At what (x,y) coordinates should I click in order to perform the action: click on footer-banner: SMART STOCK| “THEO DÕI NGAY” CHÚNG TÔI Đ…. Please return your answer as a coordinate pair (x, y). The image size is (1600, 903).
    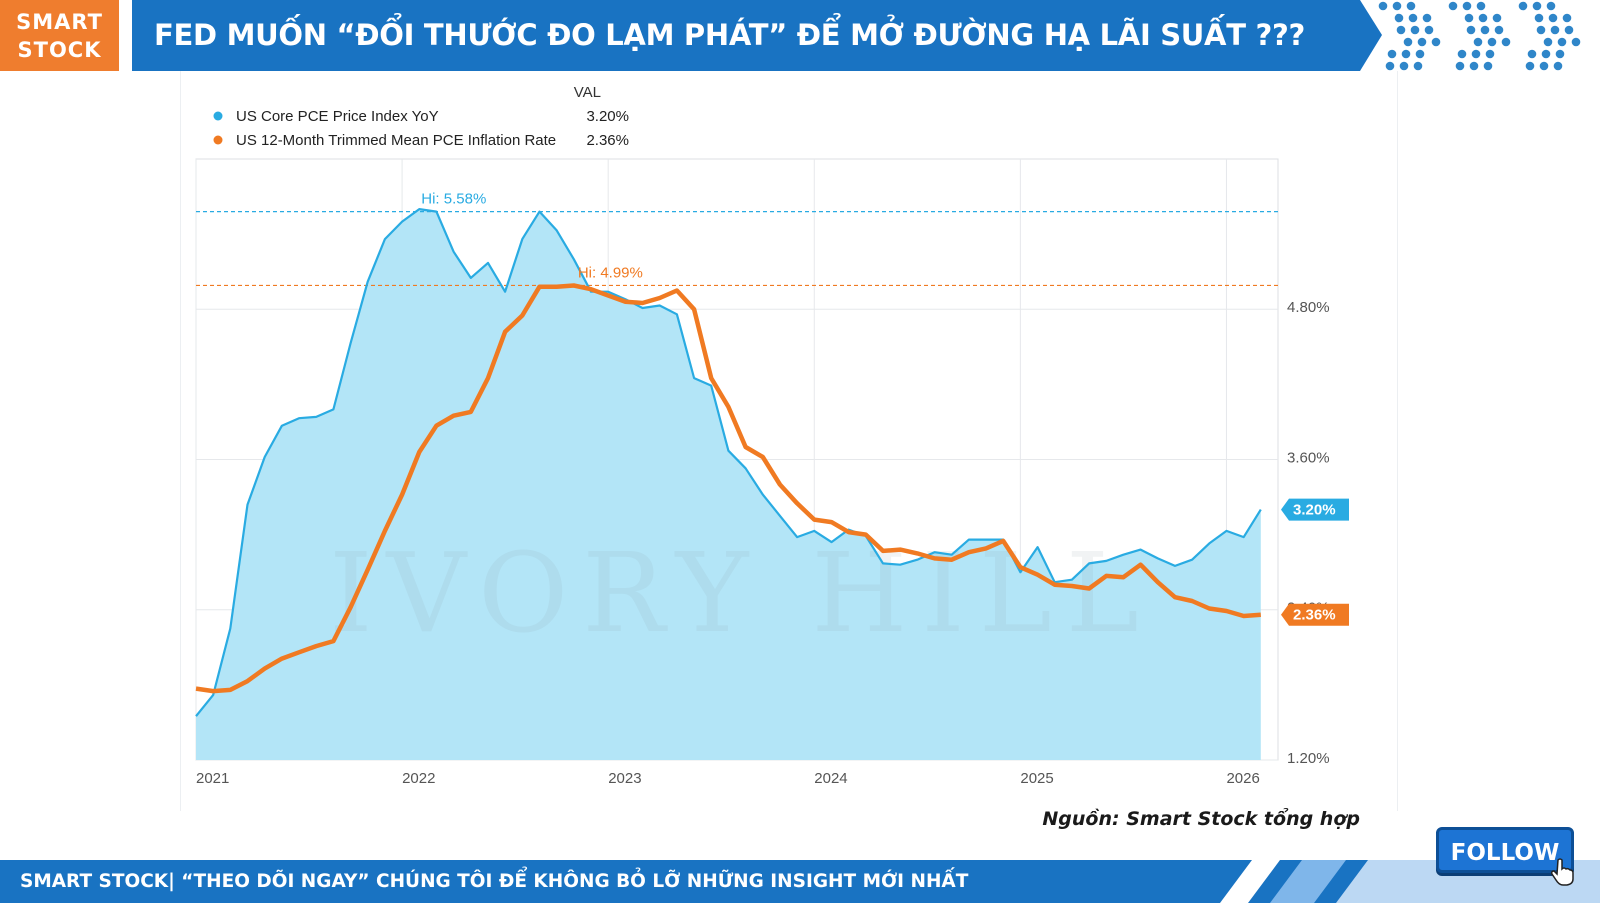
    Looking at the image, I should click on (800, 881).